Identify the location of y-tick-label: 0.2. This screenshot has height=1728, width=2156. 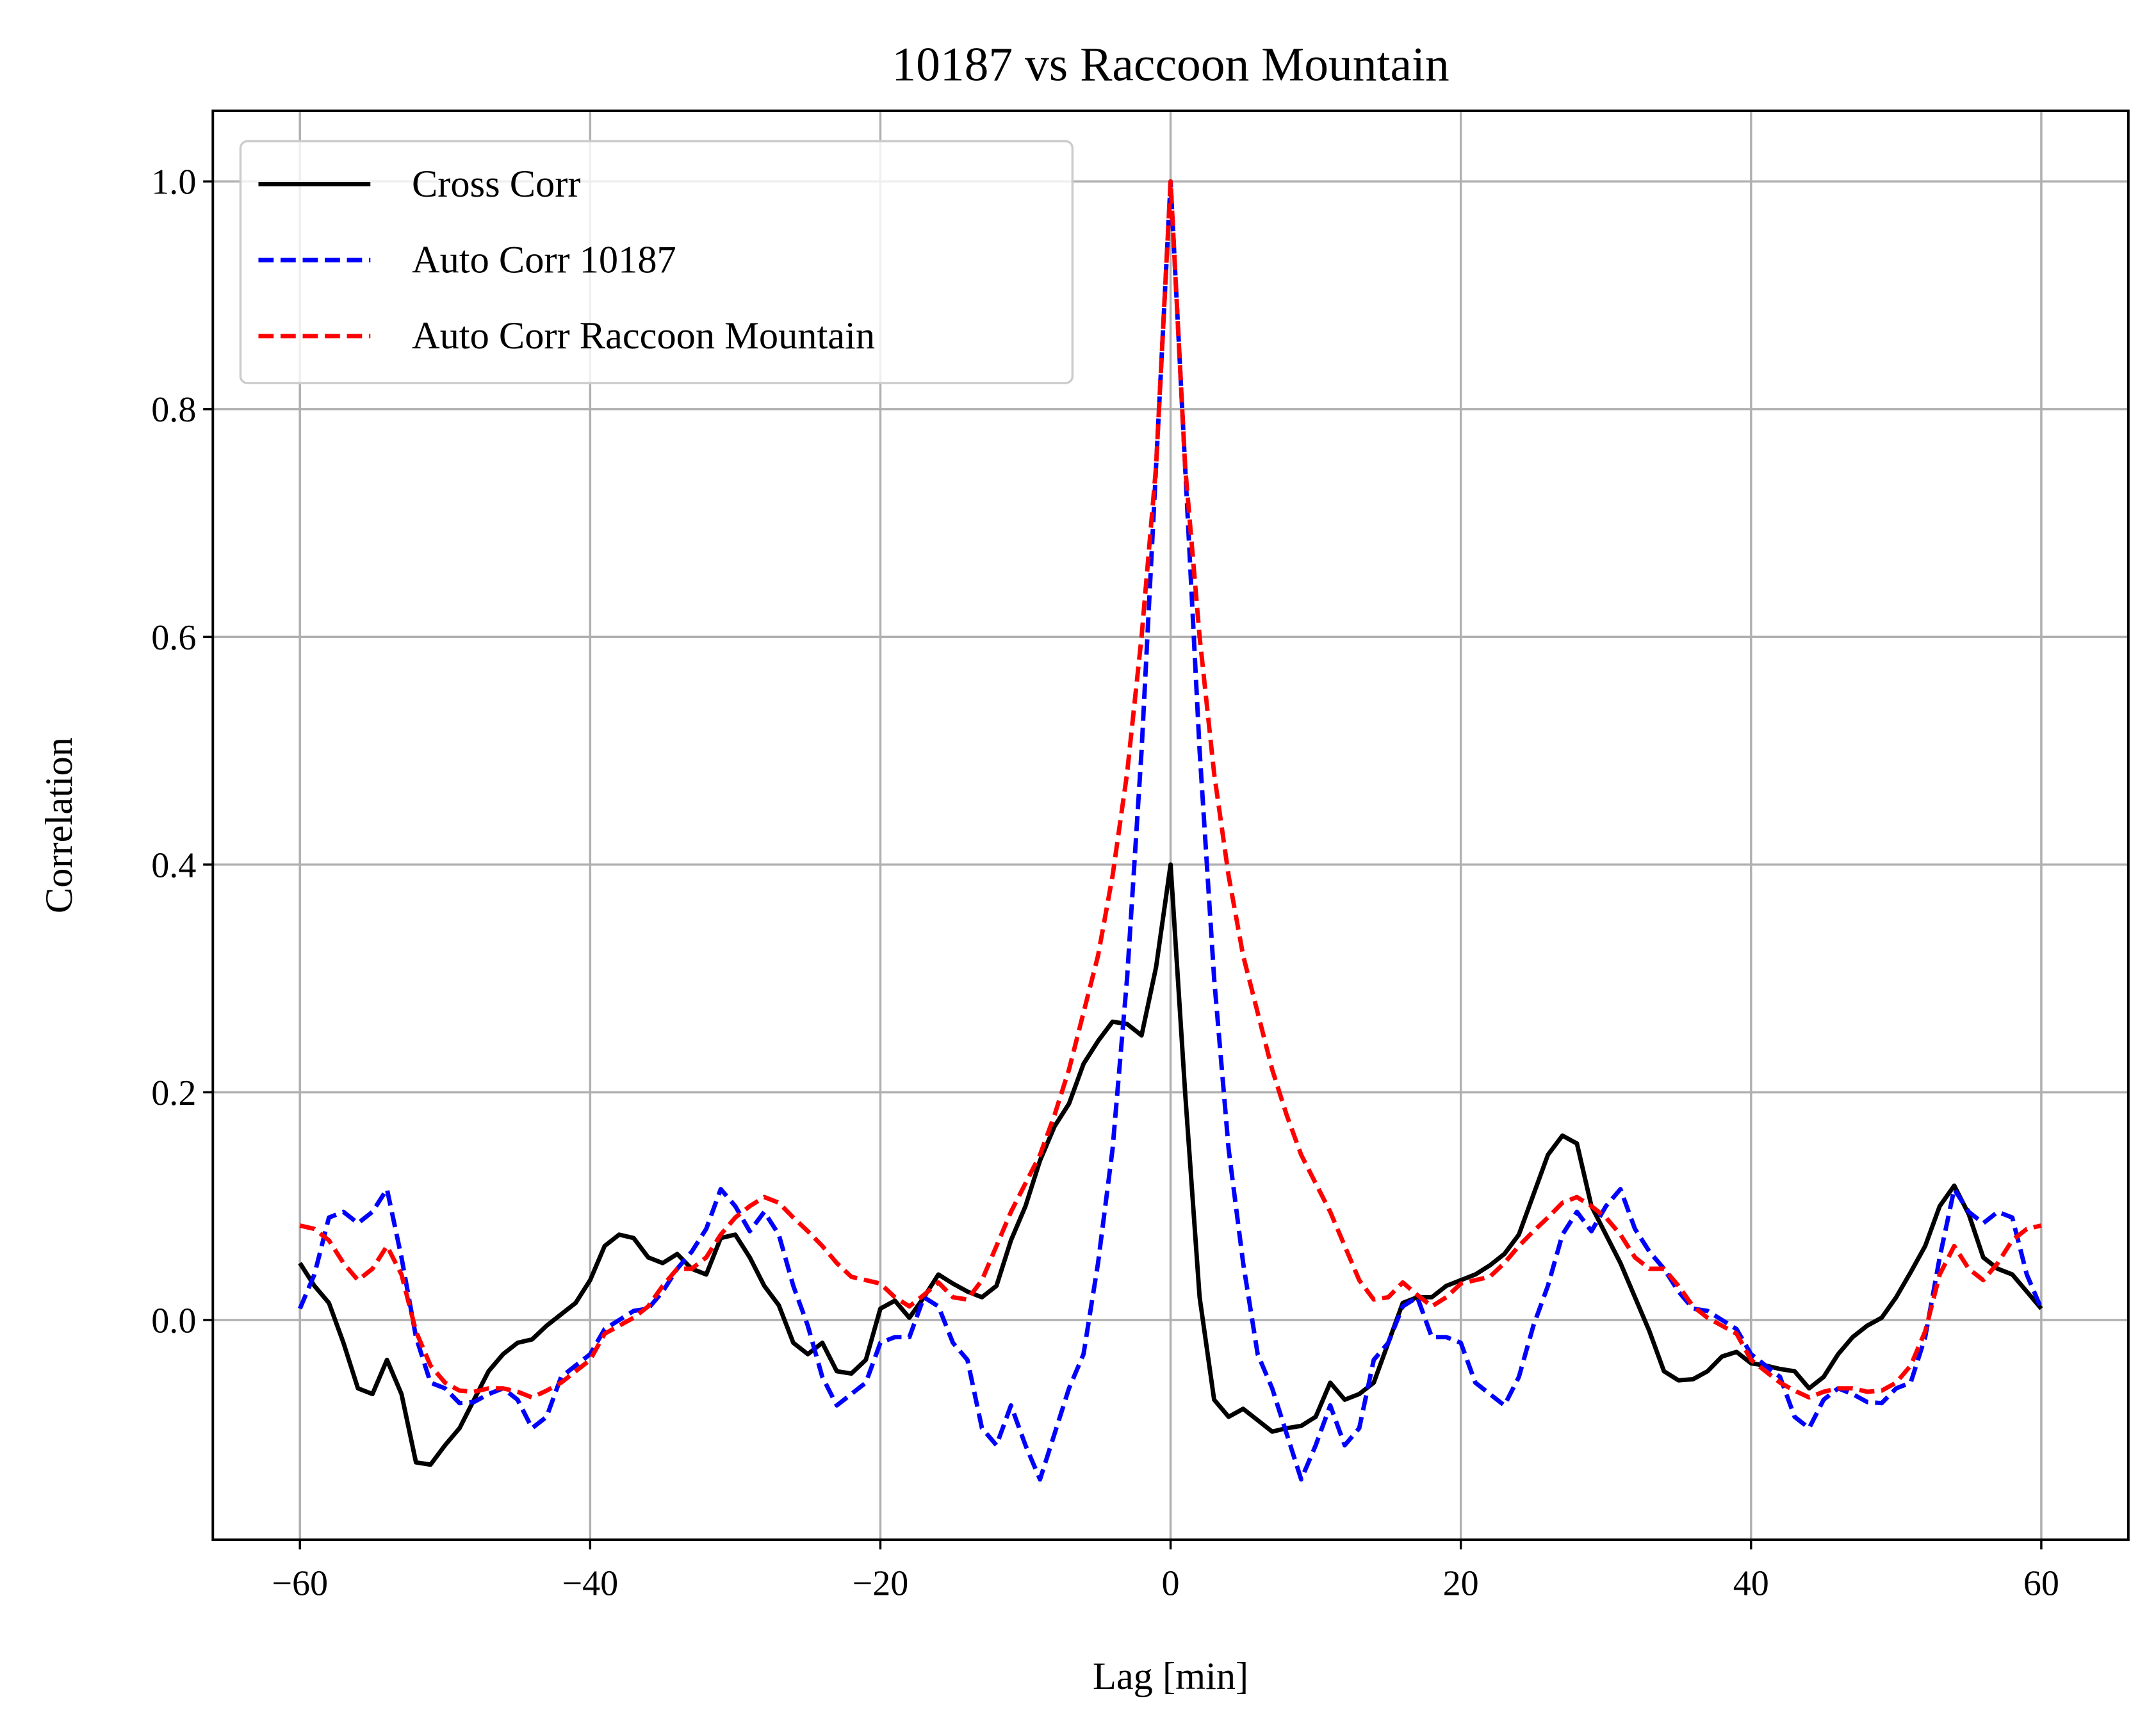
(173, 1093).